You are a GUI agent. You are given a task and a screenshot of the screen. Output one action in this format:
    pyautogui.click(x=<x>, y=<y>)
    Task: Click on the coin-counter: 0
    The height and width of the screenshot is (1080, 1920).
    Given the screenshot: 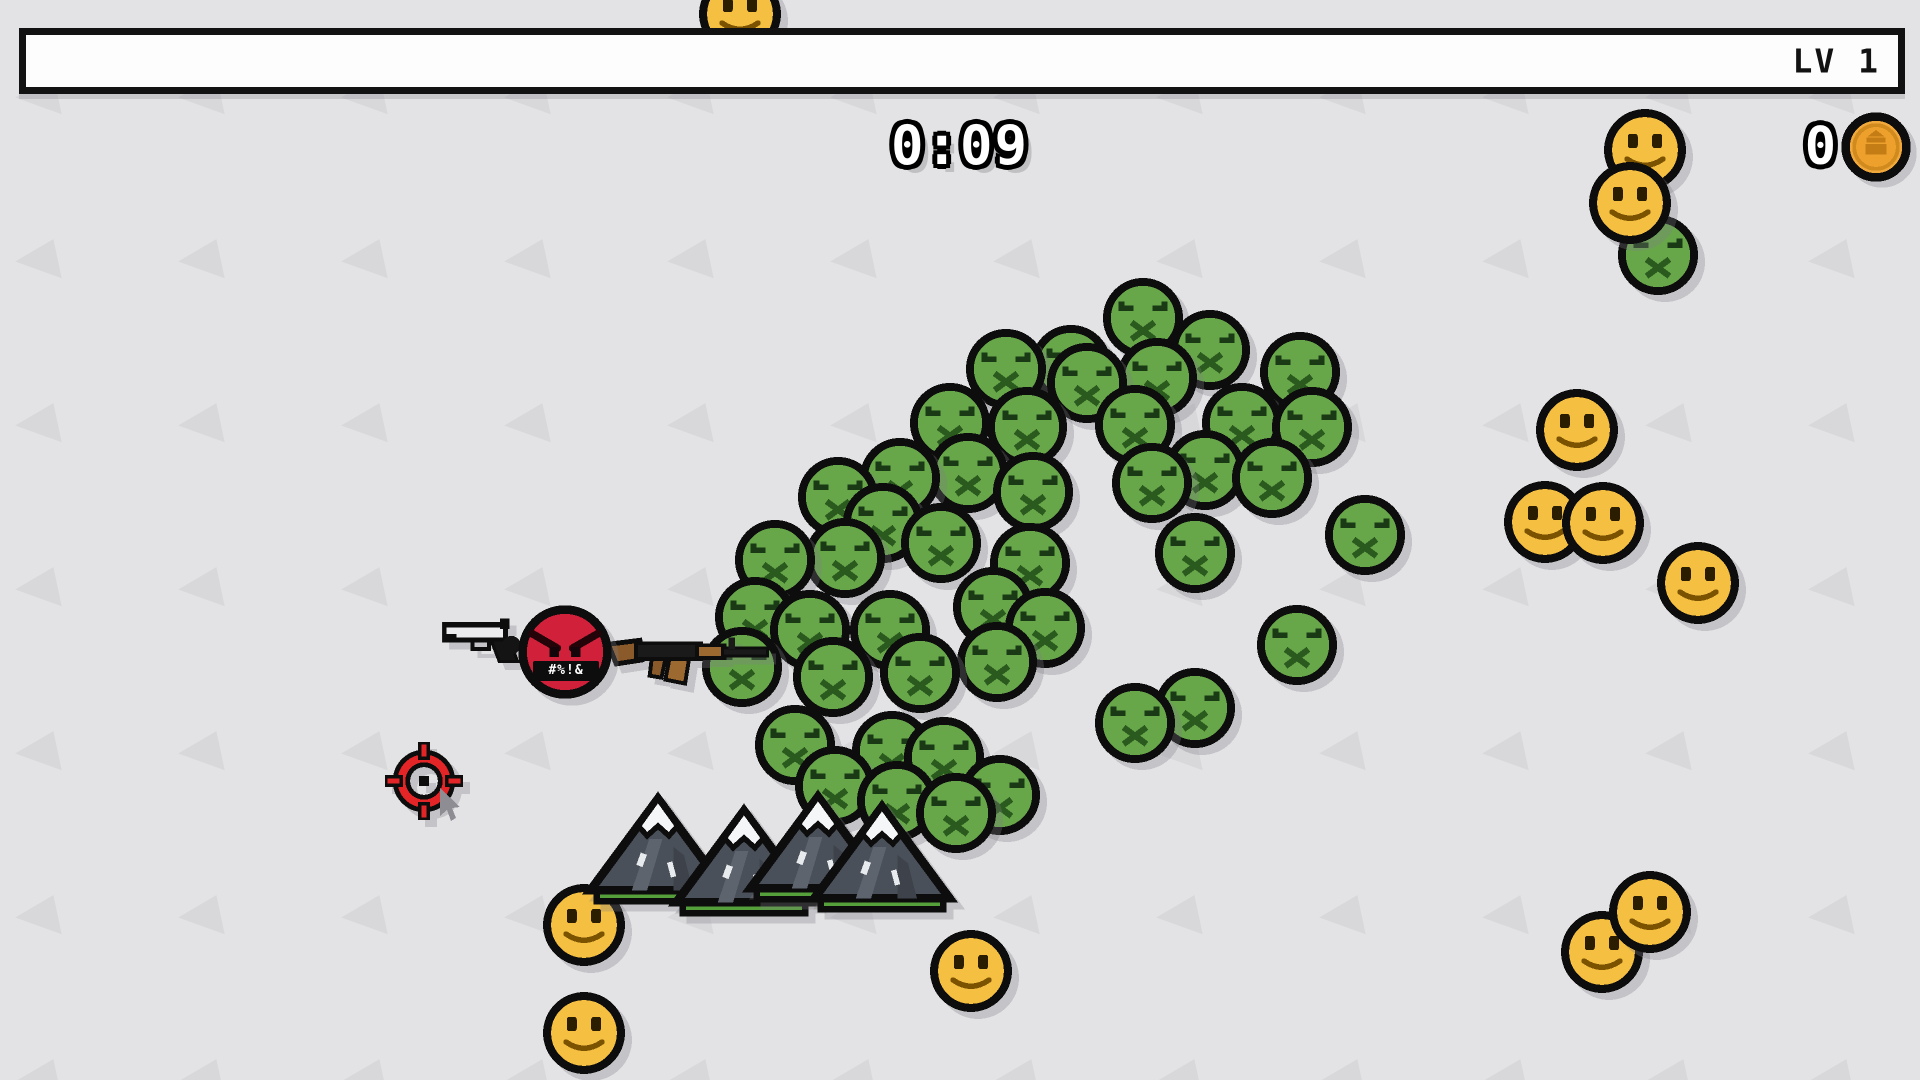 What is the action you would take?
    pyautogui.click(x=1859, y=147)
    